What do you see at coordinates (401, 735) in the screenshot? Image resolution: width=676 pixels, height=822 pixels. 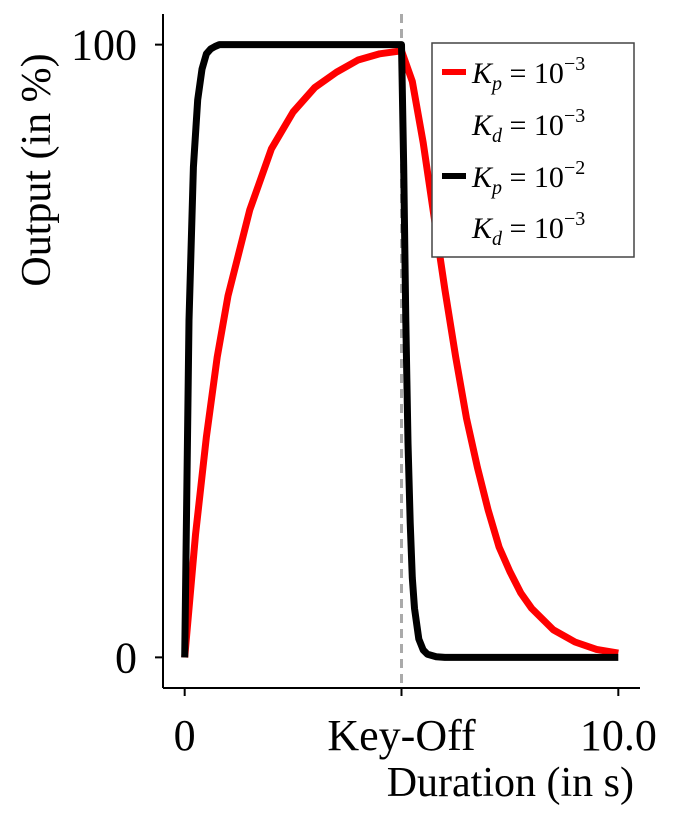 I see `x-tick-label: Key-Off` at bounding box center [401, 735].